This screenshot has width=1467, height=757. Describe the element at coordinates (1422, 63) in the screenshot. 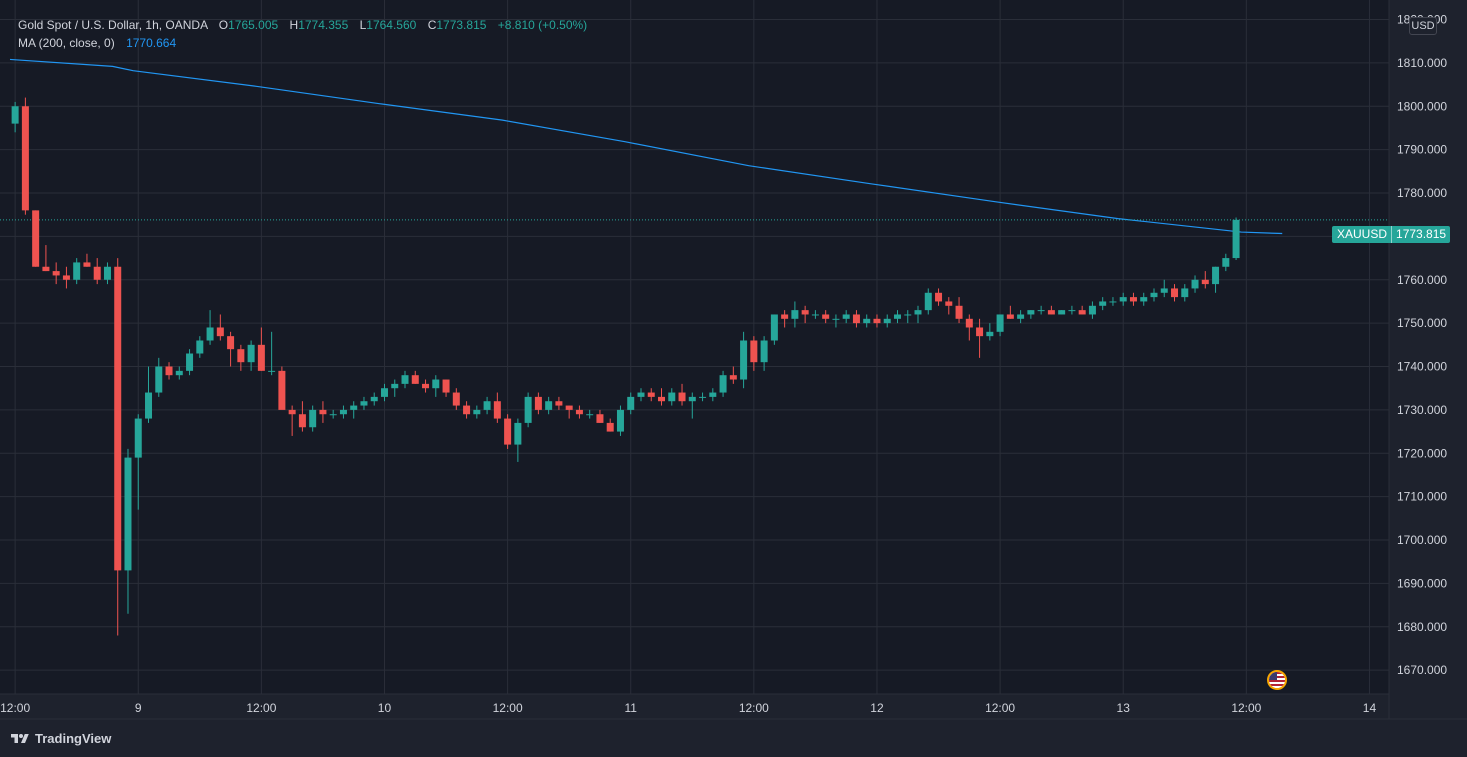

I see `y-tick-label: 1810.000` at that location.